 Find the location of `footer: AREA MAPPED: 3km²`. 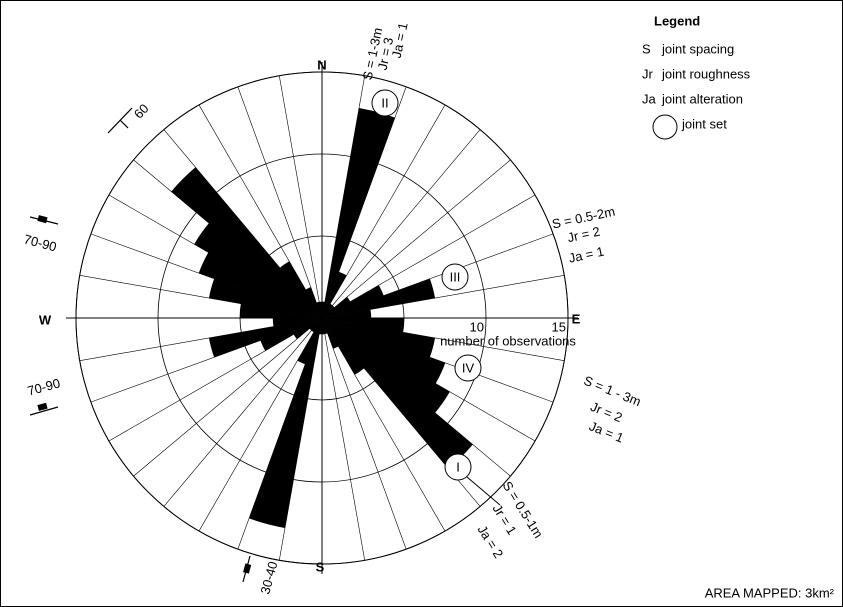

footer: AREA MAPPED: 3km² is located at coordinates (770, 592).